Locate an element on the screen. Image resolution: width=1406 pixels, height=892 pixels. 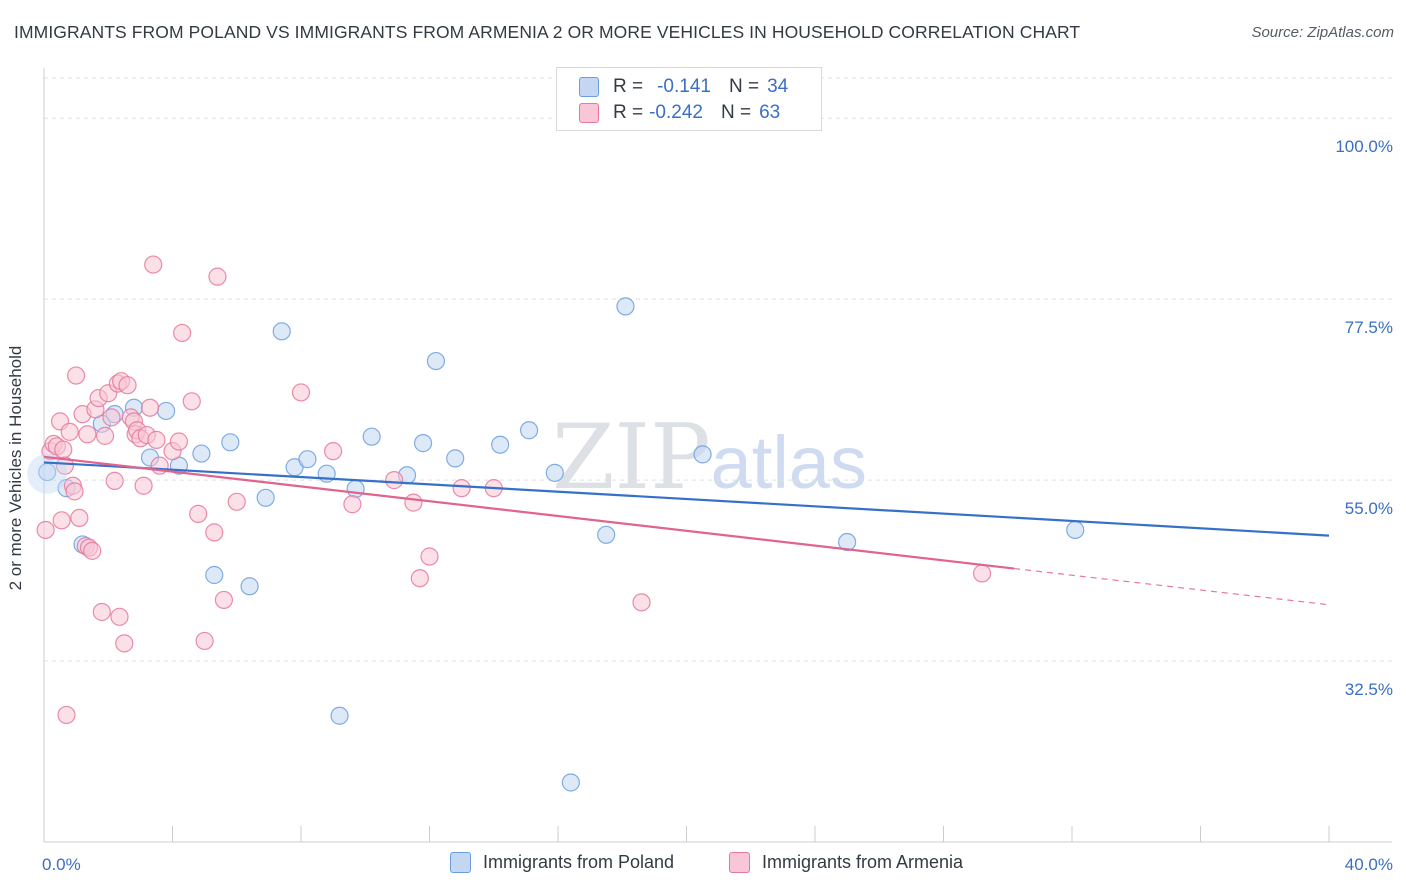
legend-n-value: 34 is located at coordinates (778, 86).